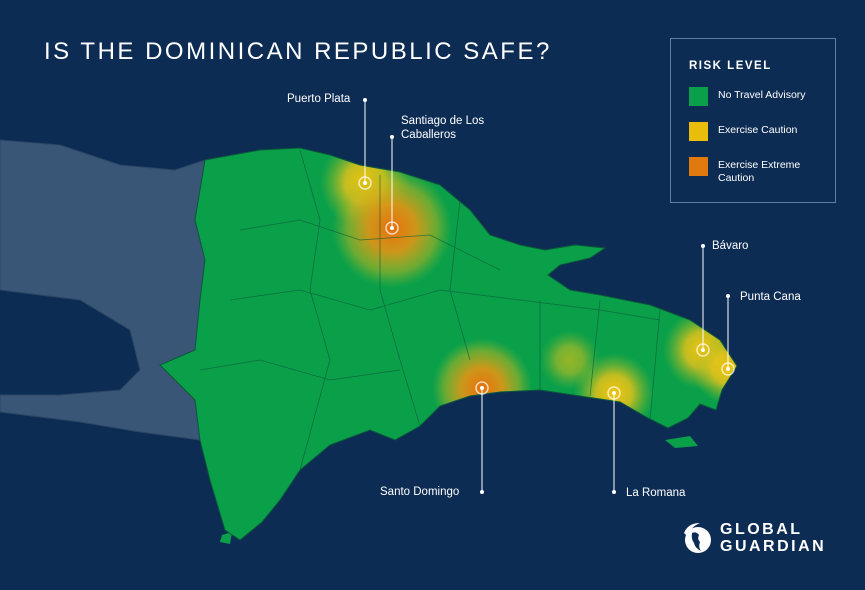 This screenshot has height=590, width=865. What do you see at coordinates (730, 66) in the screenshot?
I see `legend-title: RISK LEVEL` at bounding box center [730, 66].